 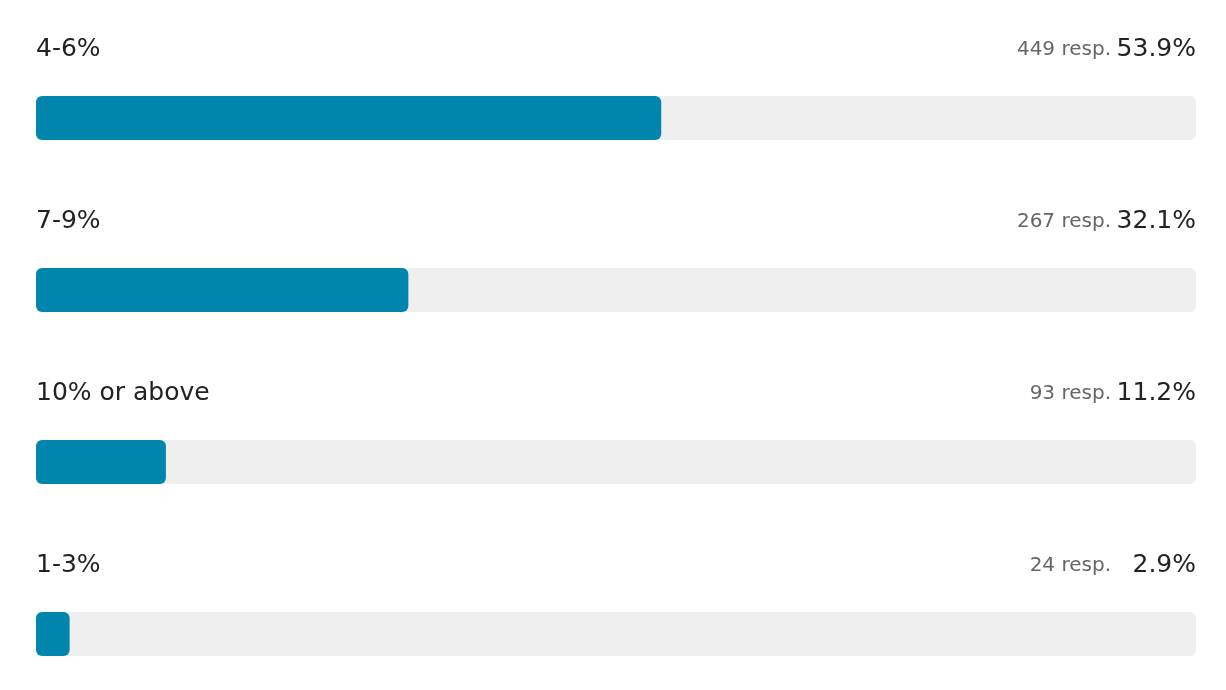 I want to click on data-label: 2.9%, so click(x=1164, y=563).